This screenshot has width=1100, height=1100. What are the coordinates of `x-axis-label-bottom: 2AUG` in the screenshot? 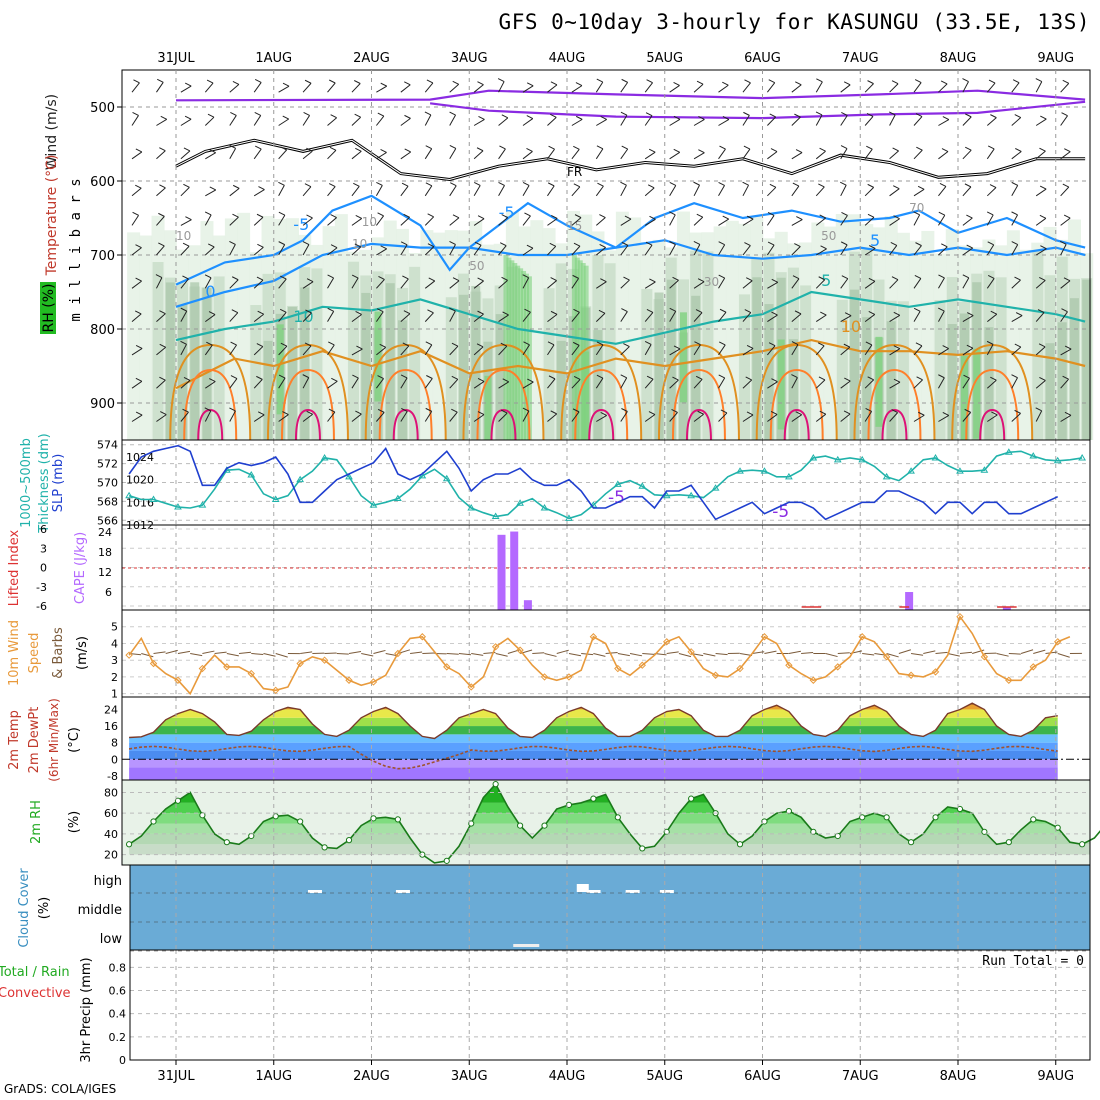 It's located at (371, 1076).